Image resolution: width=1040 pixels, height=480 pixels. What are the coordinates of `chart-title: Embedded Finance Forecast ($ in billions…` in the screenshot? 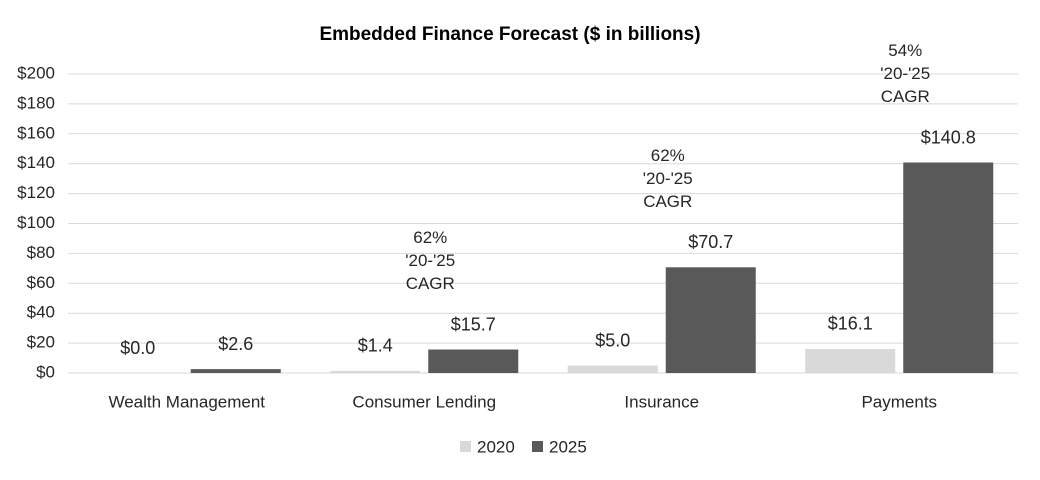 It's located at (509, 34).